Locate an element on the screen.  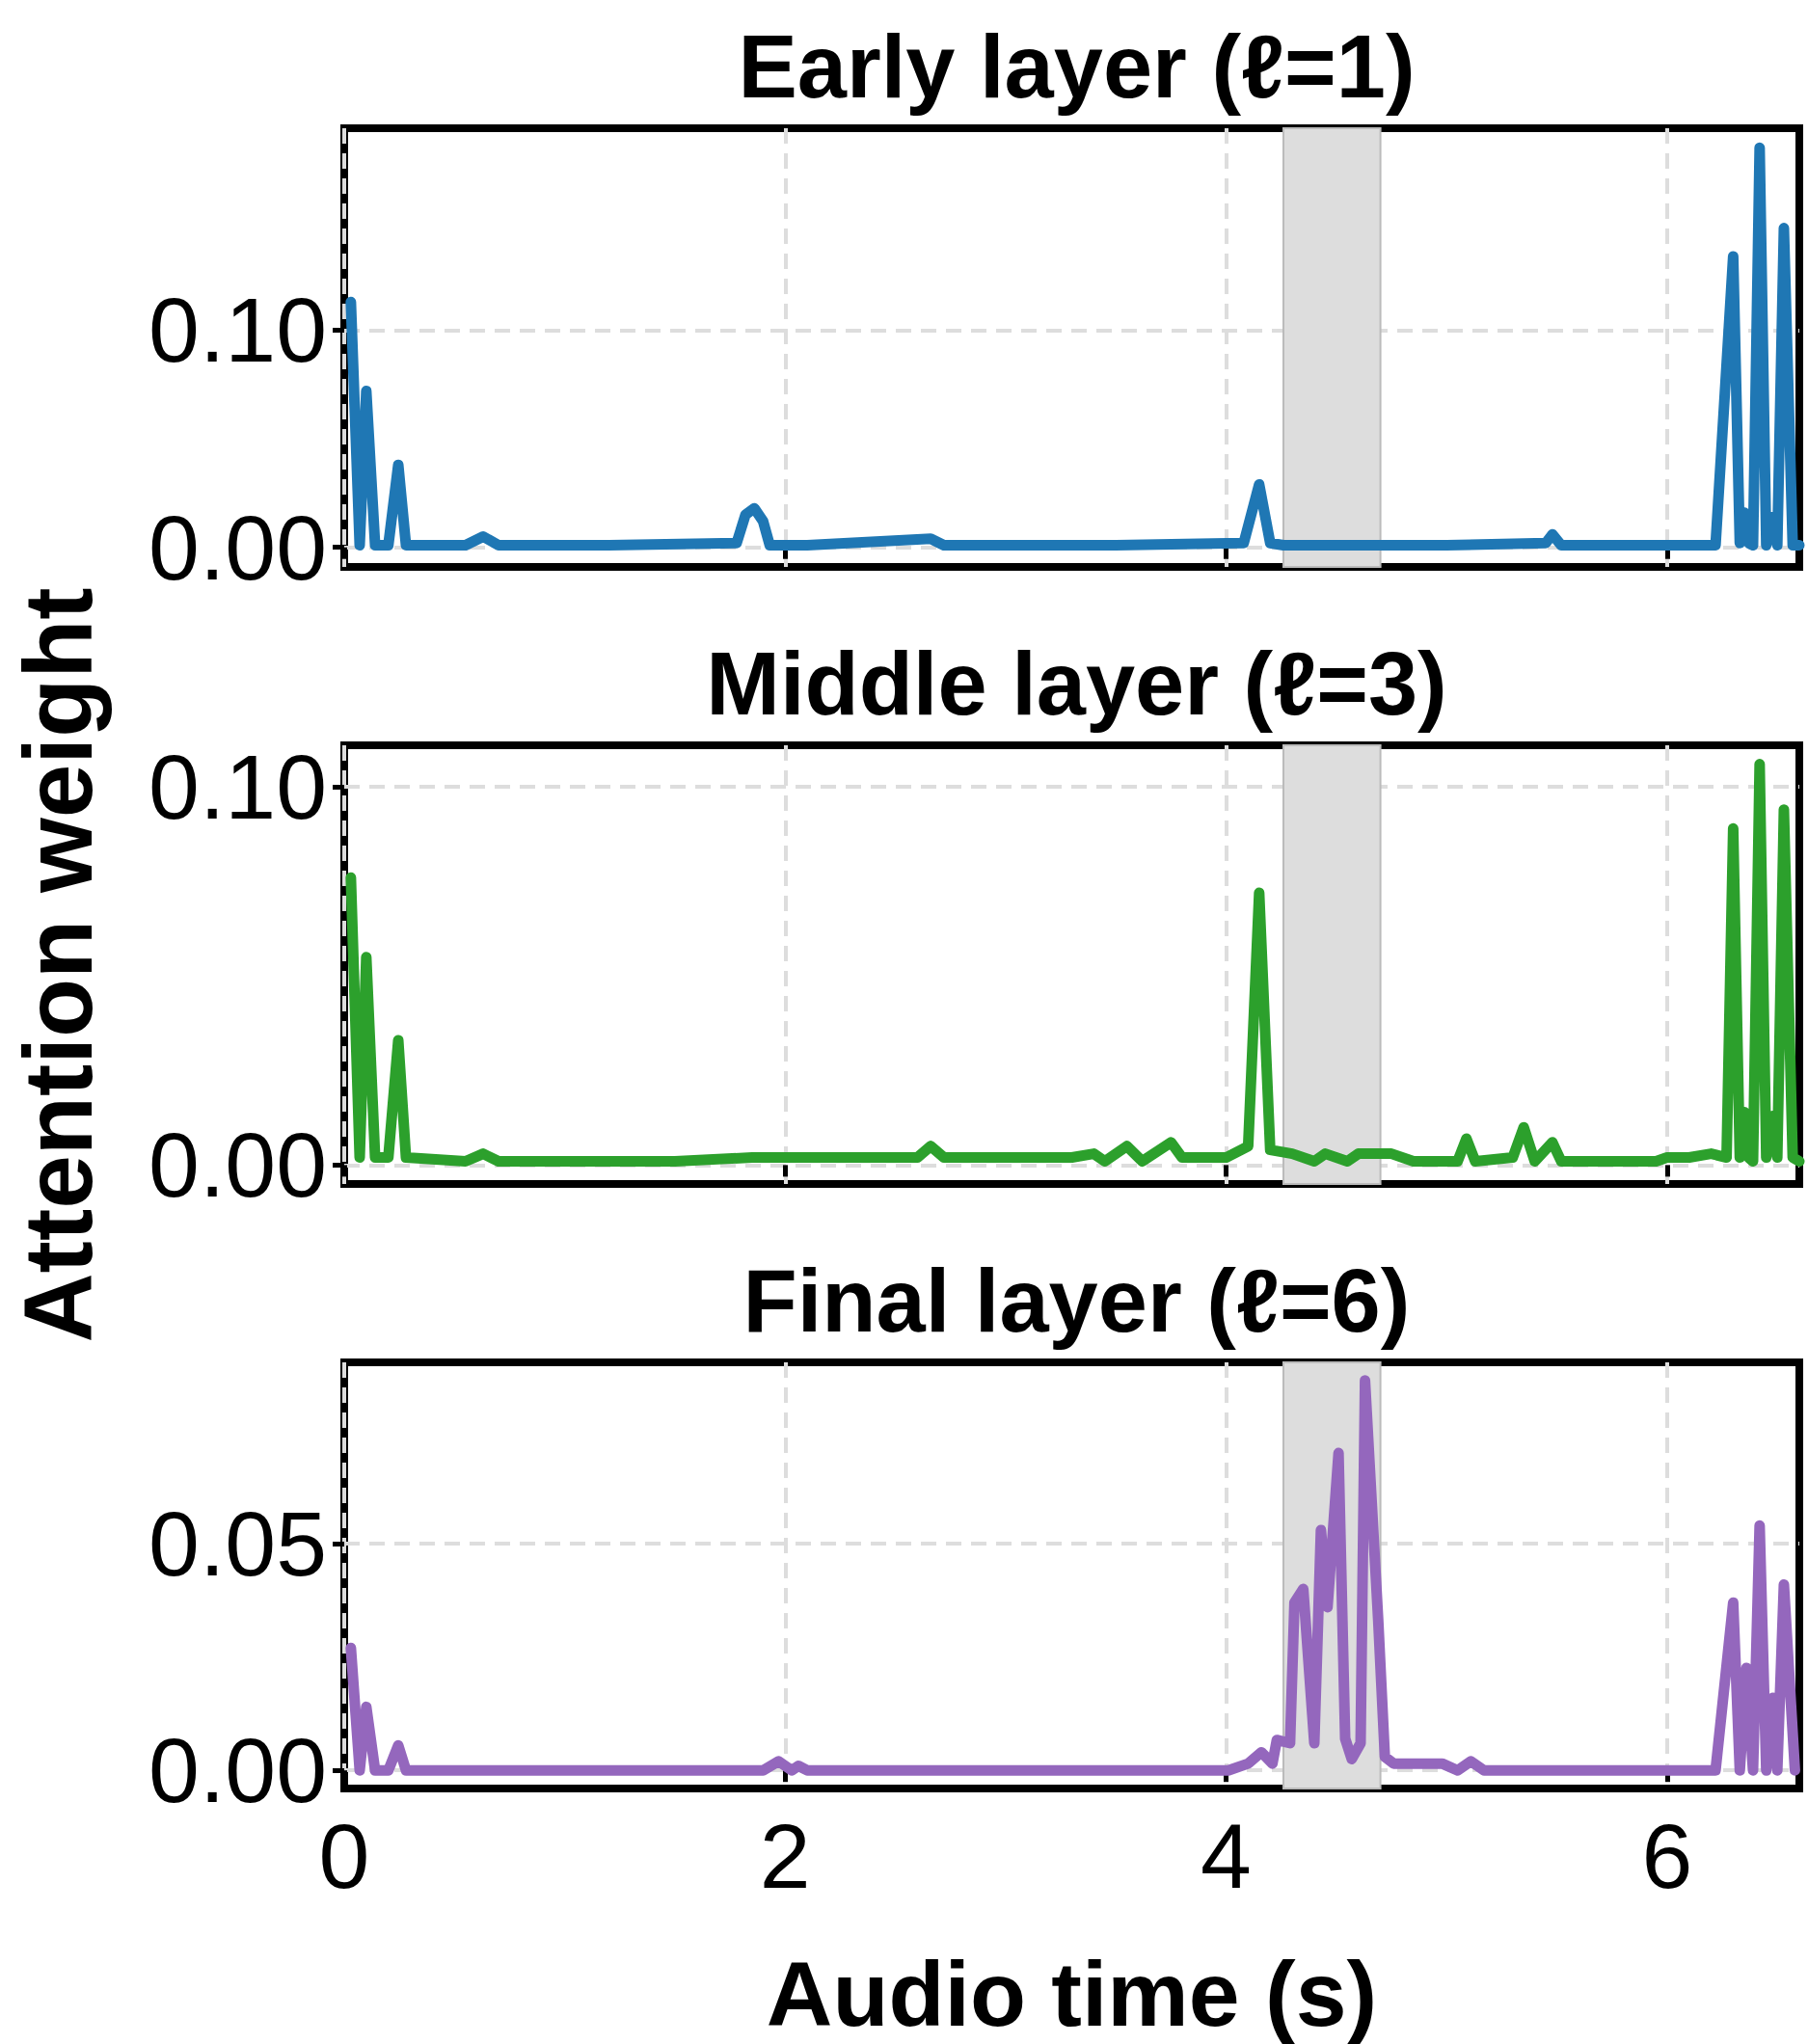
x-tick-label: 6 is located at coordinates (1667, 1856).